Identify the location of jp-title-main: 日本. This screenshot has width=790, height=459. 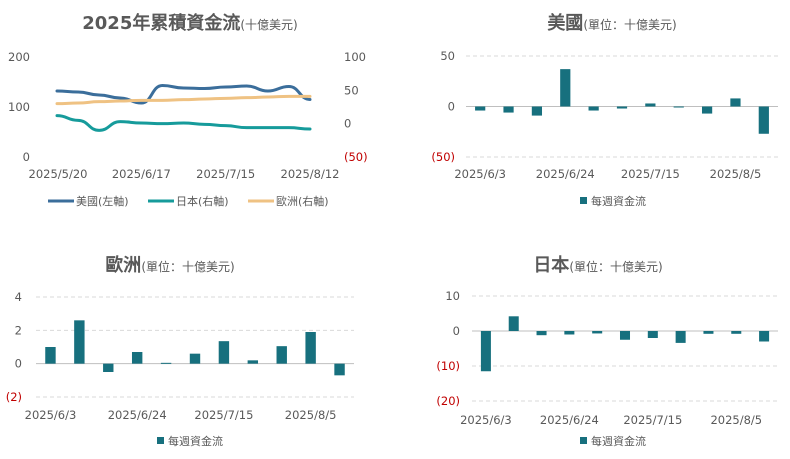
(551, 265).